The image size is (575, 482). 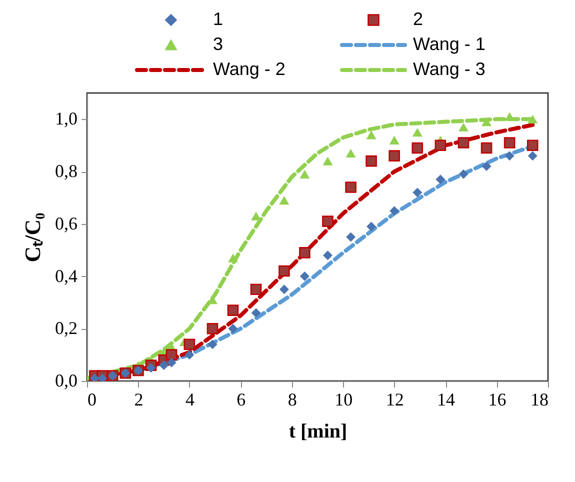 I want to click on x-tick-label: 0, so click(x=92, y=400).